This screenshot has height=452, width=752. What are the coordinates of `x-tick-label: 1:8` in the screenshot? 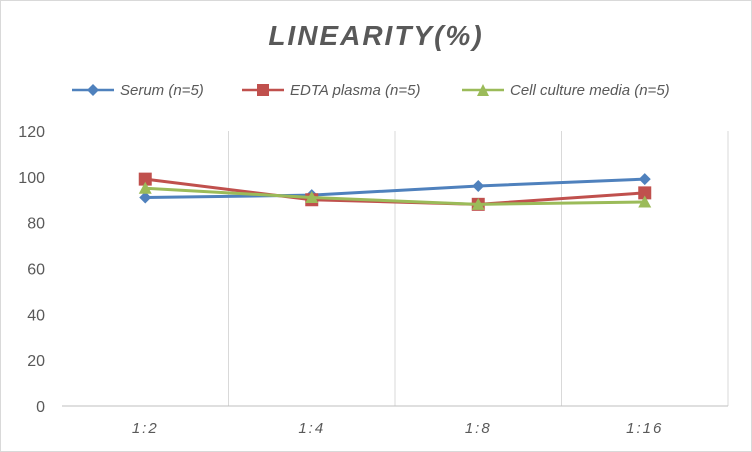 It's located at (478, 428).